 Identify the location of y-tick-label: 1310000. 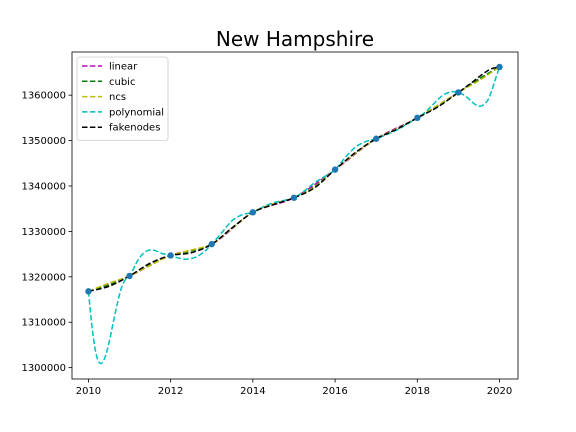
(43, 323).